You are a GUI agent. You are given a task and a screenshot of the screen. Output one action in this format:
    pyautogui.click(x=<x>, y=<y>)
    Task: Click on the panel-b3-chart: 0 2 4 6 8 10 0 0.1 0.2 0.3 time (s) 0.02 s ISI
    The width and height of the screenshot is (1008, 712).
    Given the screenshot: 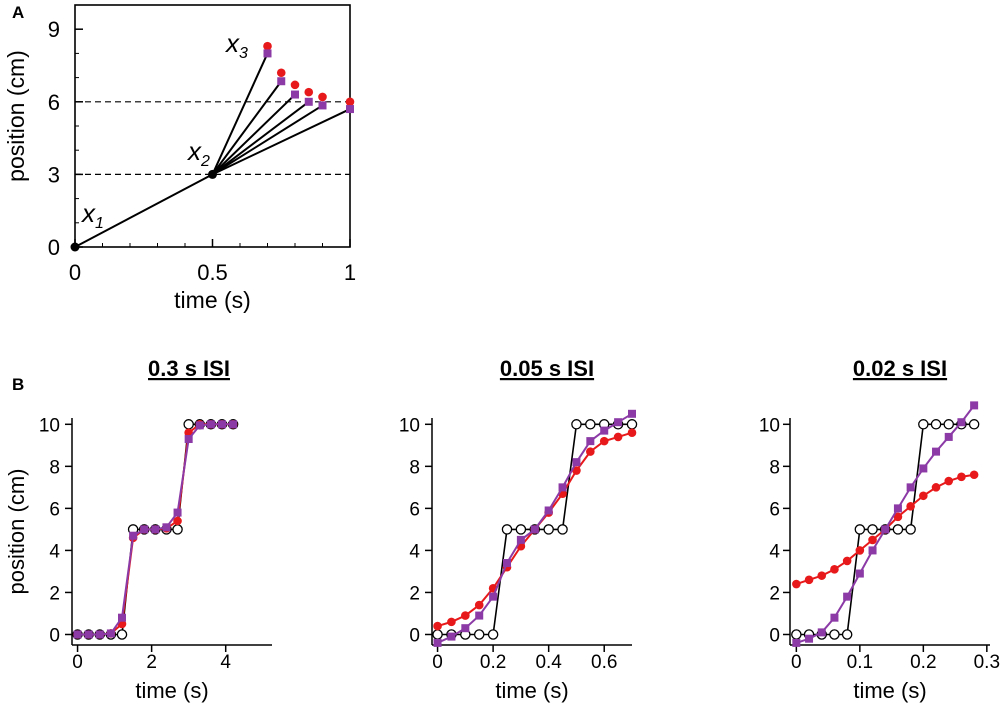 What is the action you would take?
    pyautogui.click(x=879, y=529)
    